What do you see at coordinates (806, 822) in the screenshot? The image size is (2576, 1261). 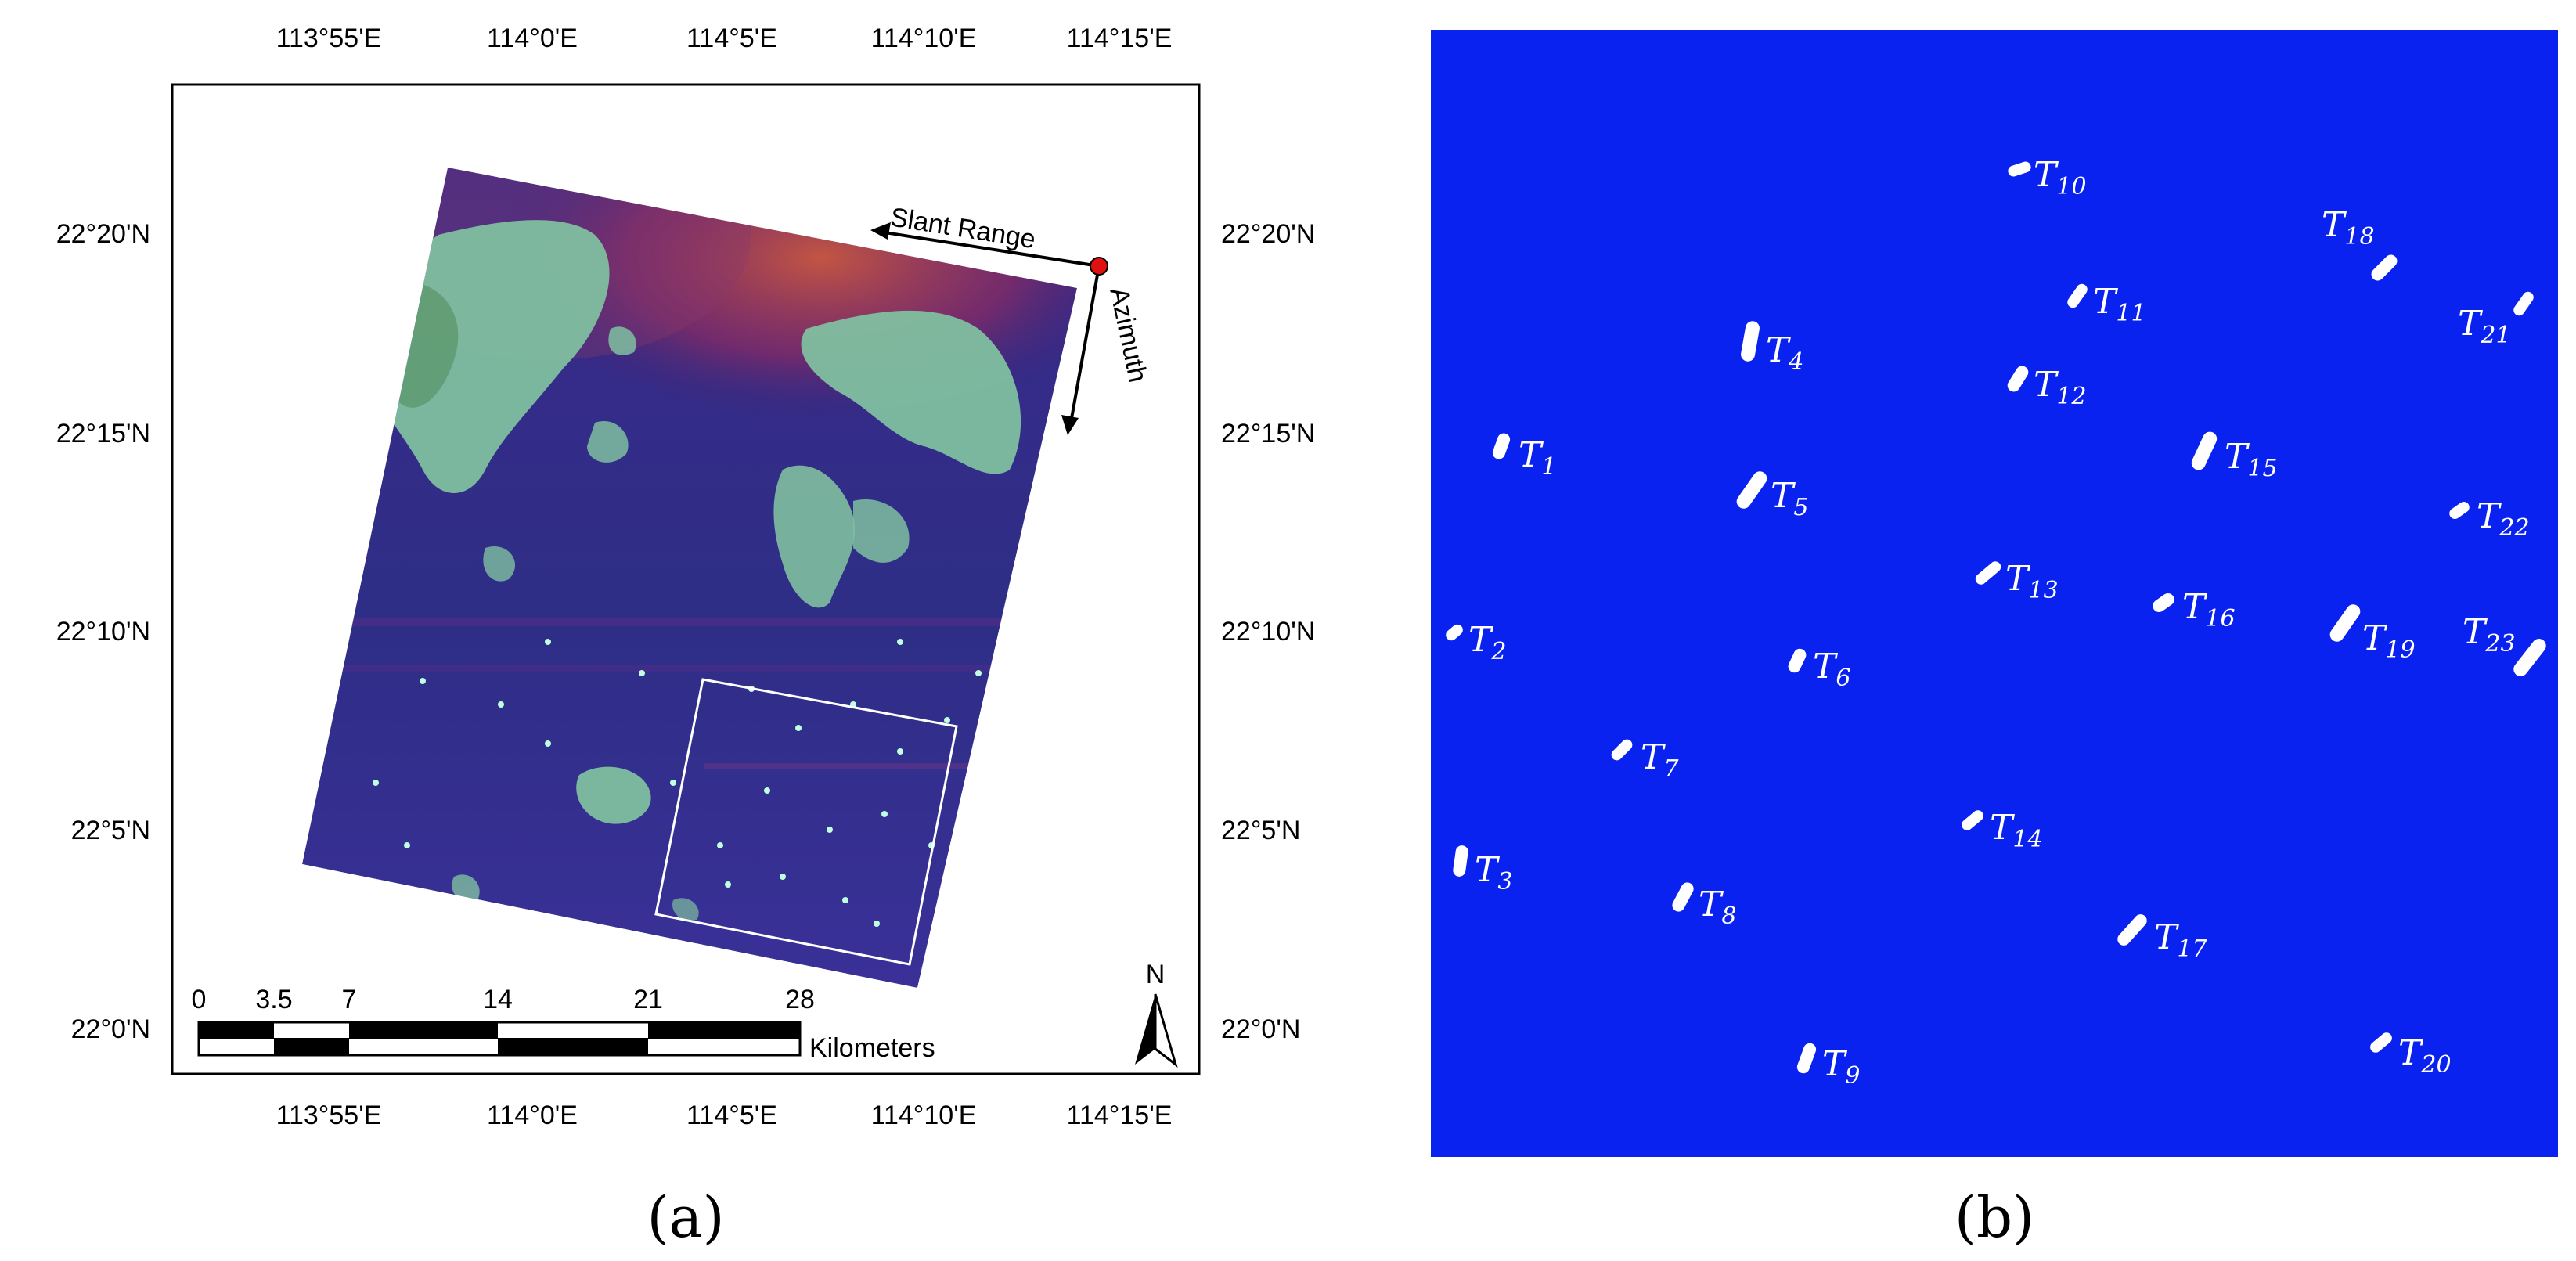 I see `study-area-box` at bounding box center [806, 822].